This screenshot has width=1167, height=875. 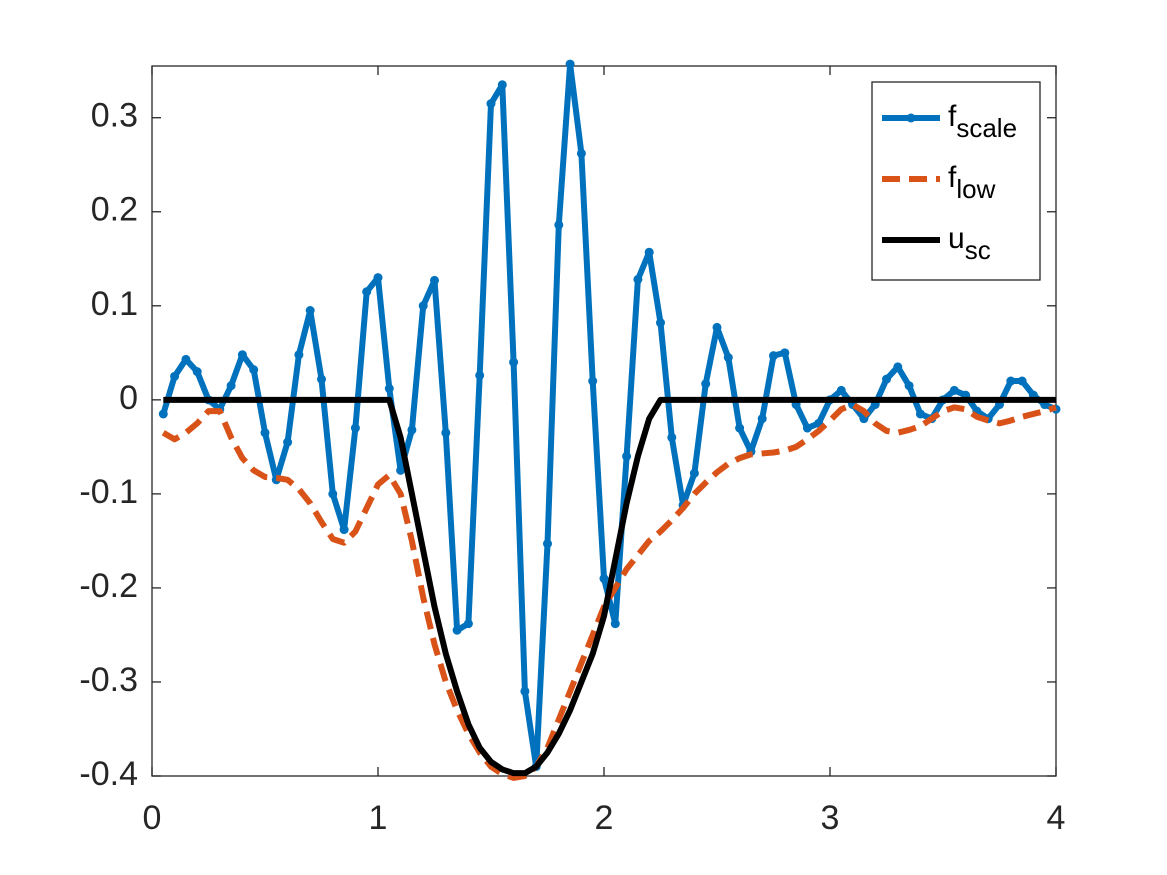 I want to click on legend-label: usc, so click(x=969, y=243).